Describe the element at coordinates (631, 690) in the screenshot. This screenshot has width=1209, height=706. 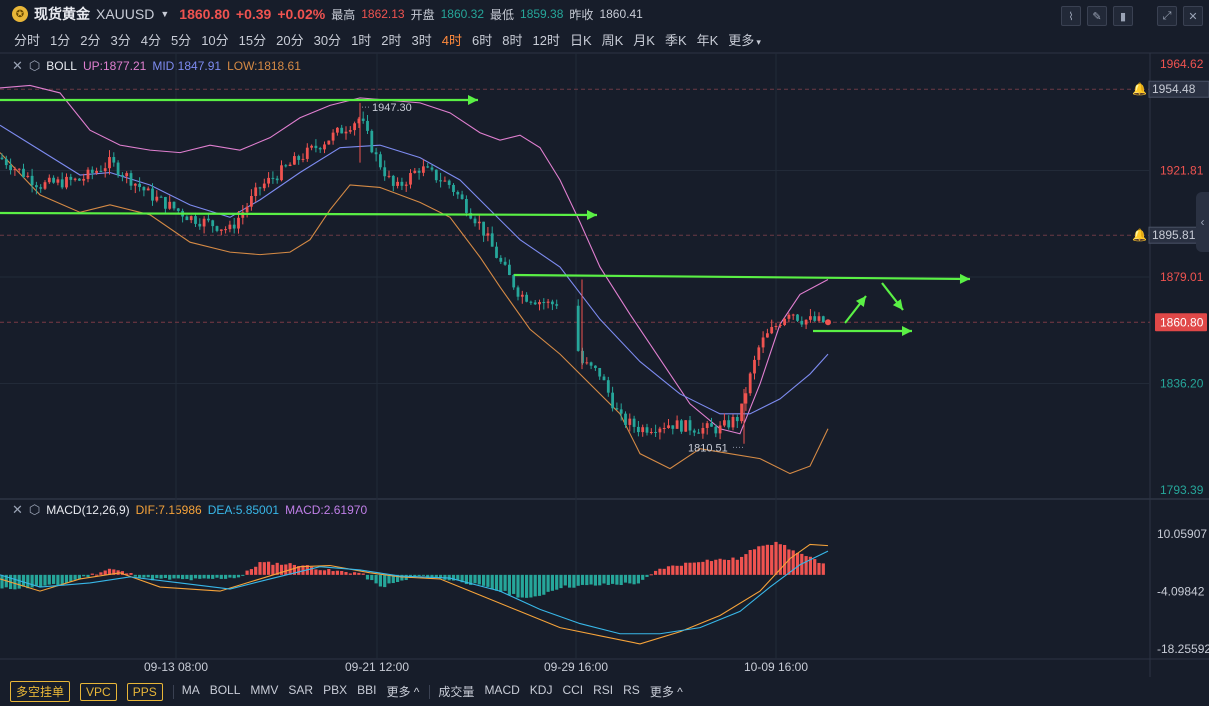
I see `sub_indicators-5: RS` at that location.